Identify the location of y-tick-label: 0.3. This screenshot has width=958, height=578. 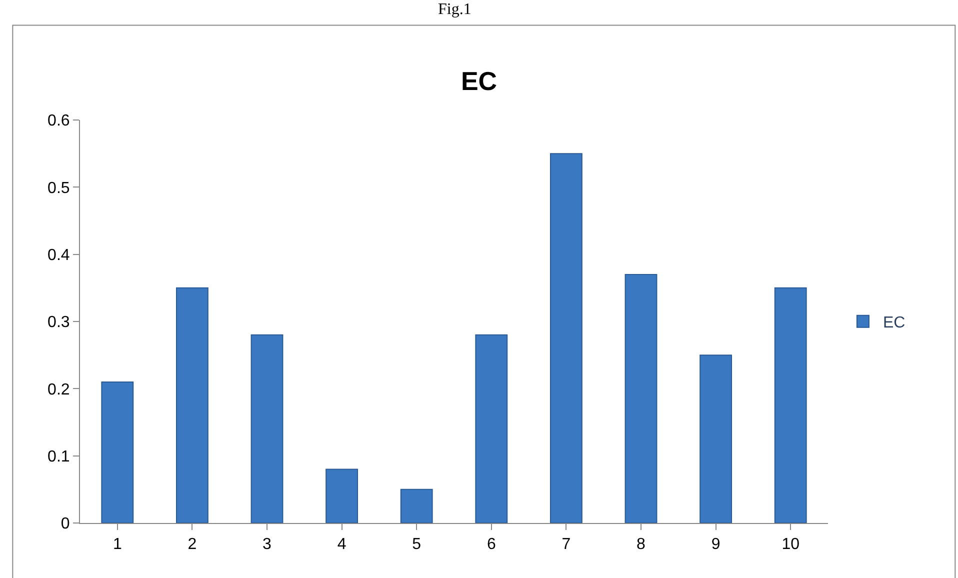
(59, 323).